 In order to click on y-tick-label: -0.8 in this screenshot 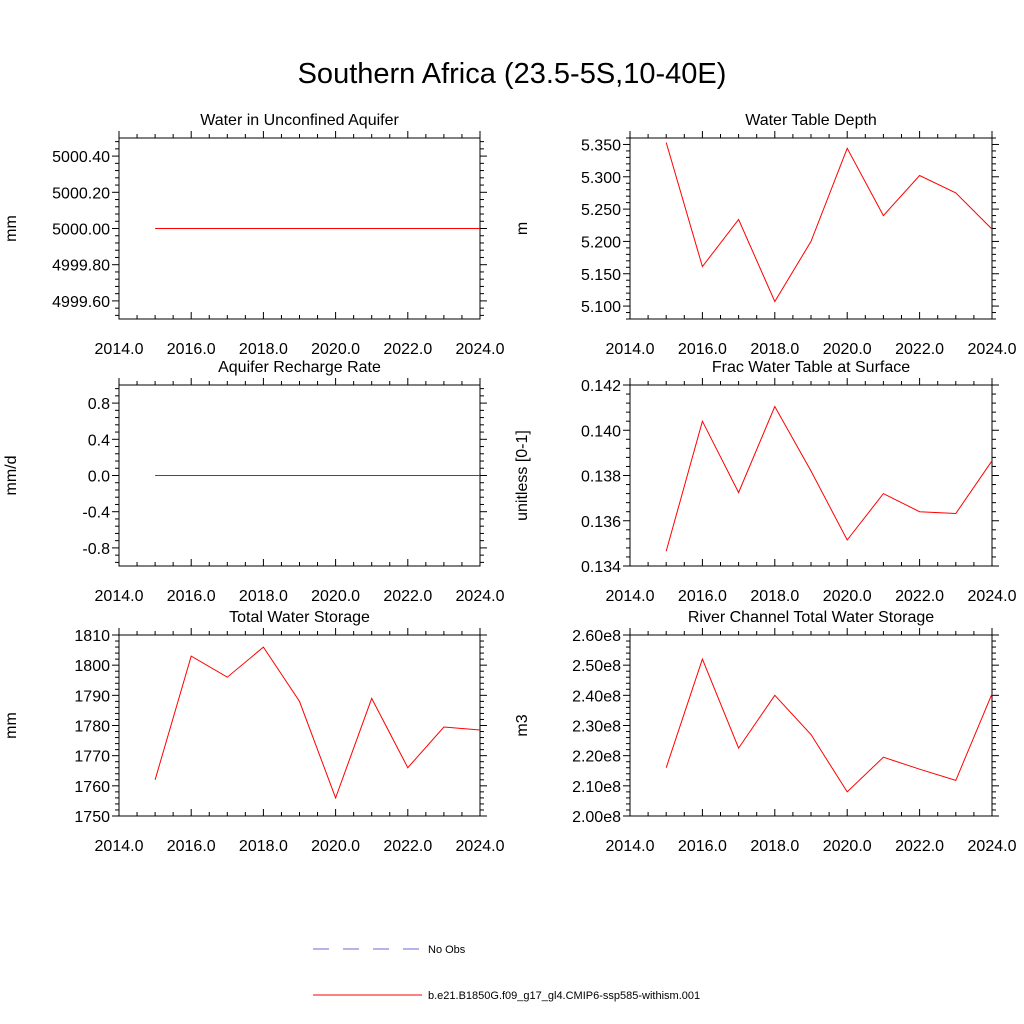, I will do `click(96, 549)`.